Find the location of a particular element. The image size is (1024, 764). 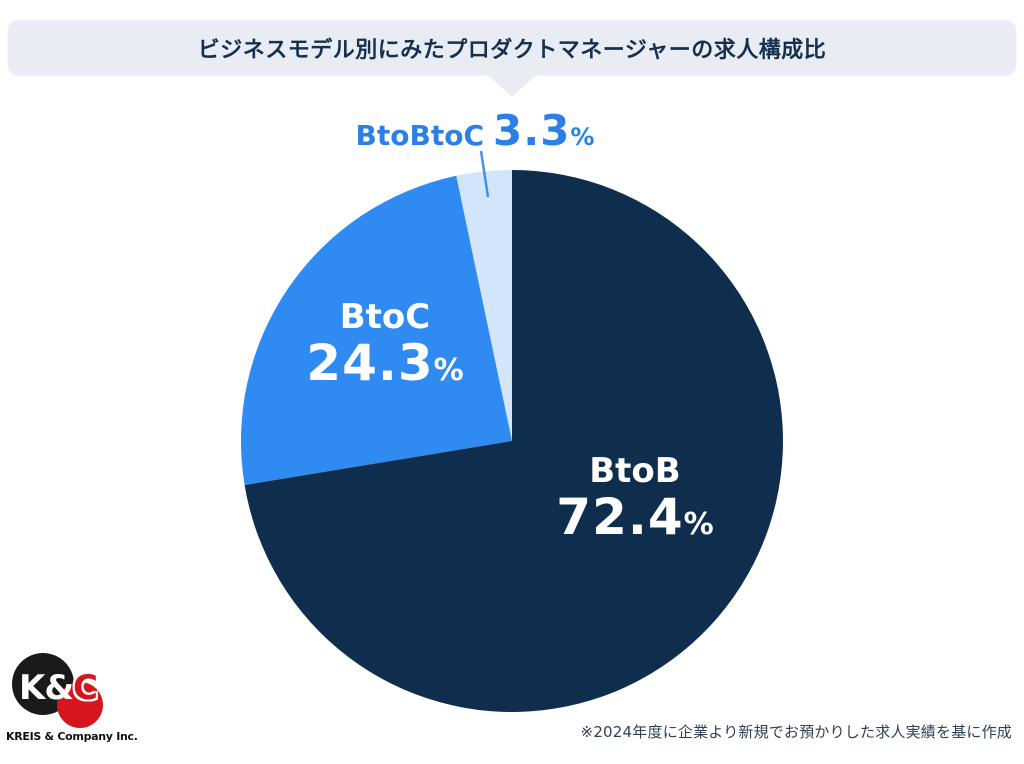

slice-value: 24.3 is located at coordinates (370, 363).